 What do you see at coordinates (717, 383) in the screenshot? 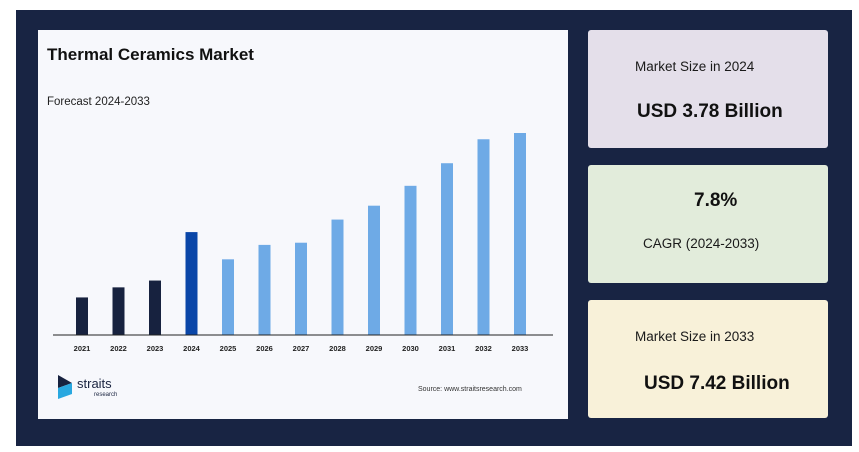
I see `card-value: USD 7.42 Billion` at bounding box center [717, 383].